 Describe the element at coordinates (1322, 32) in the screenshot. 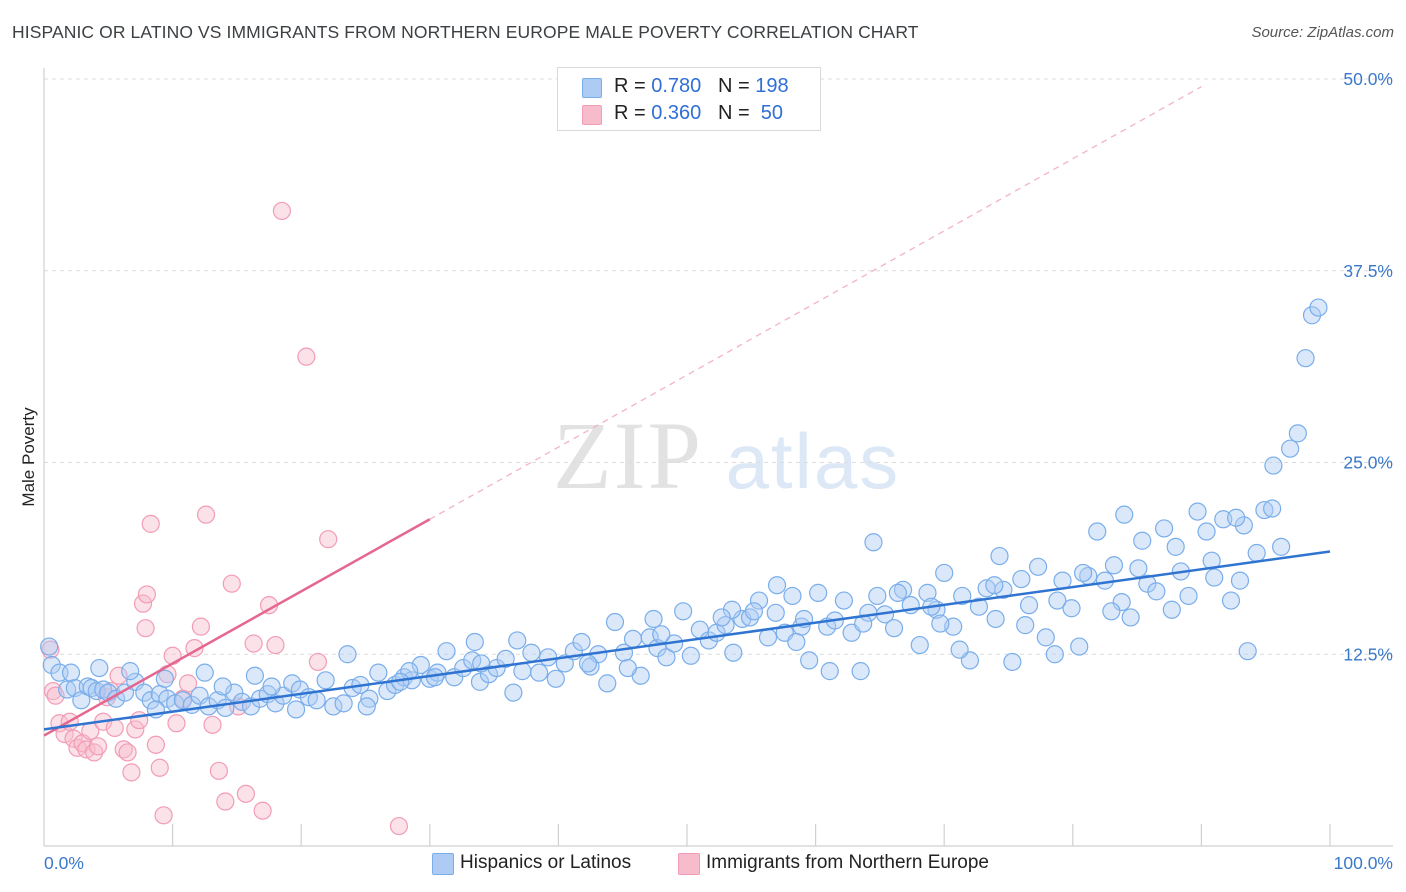

I see `source-label: Source: ZipAtlas.com` at that location.